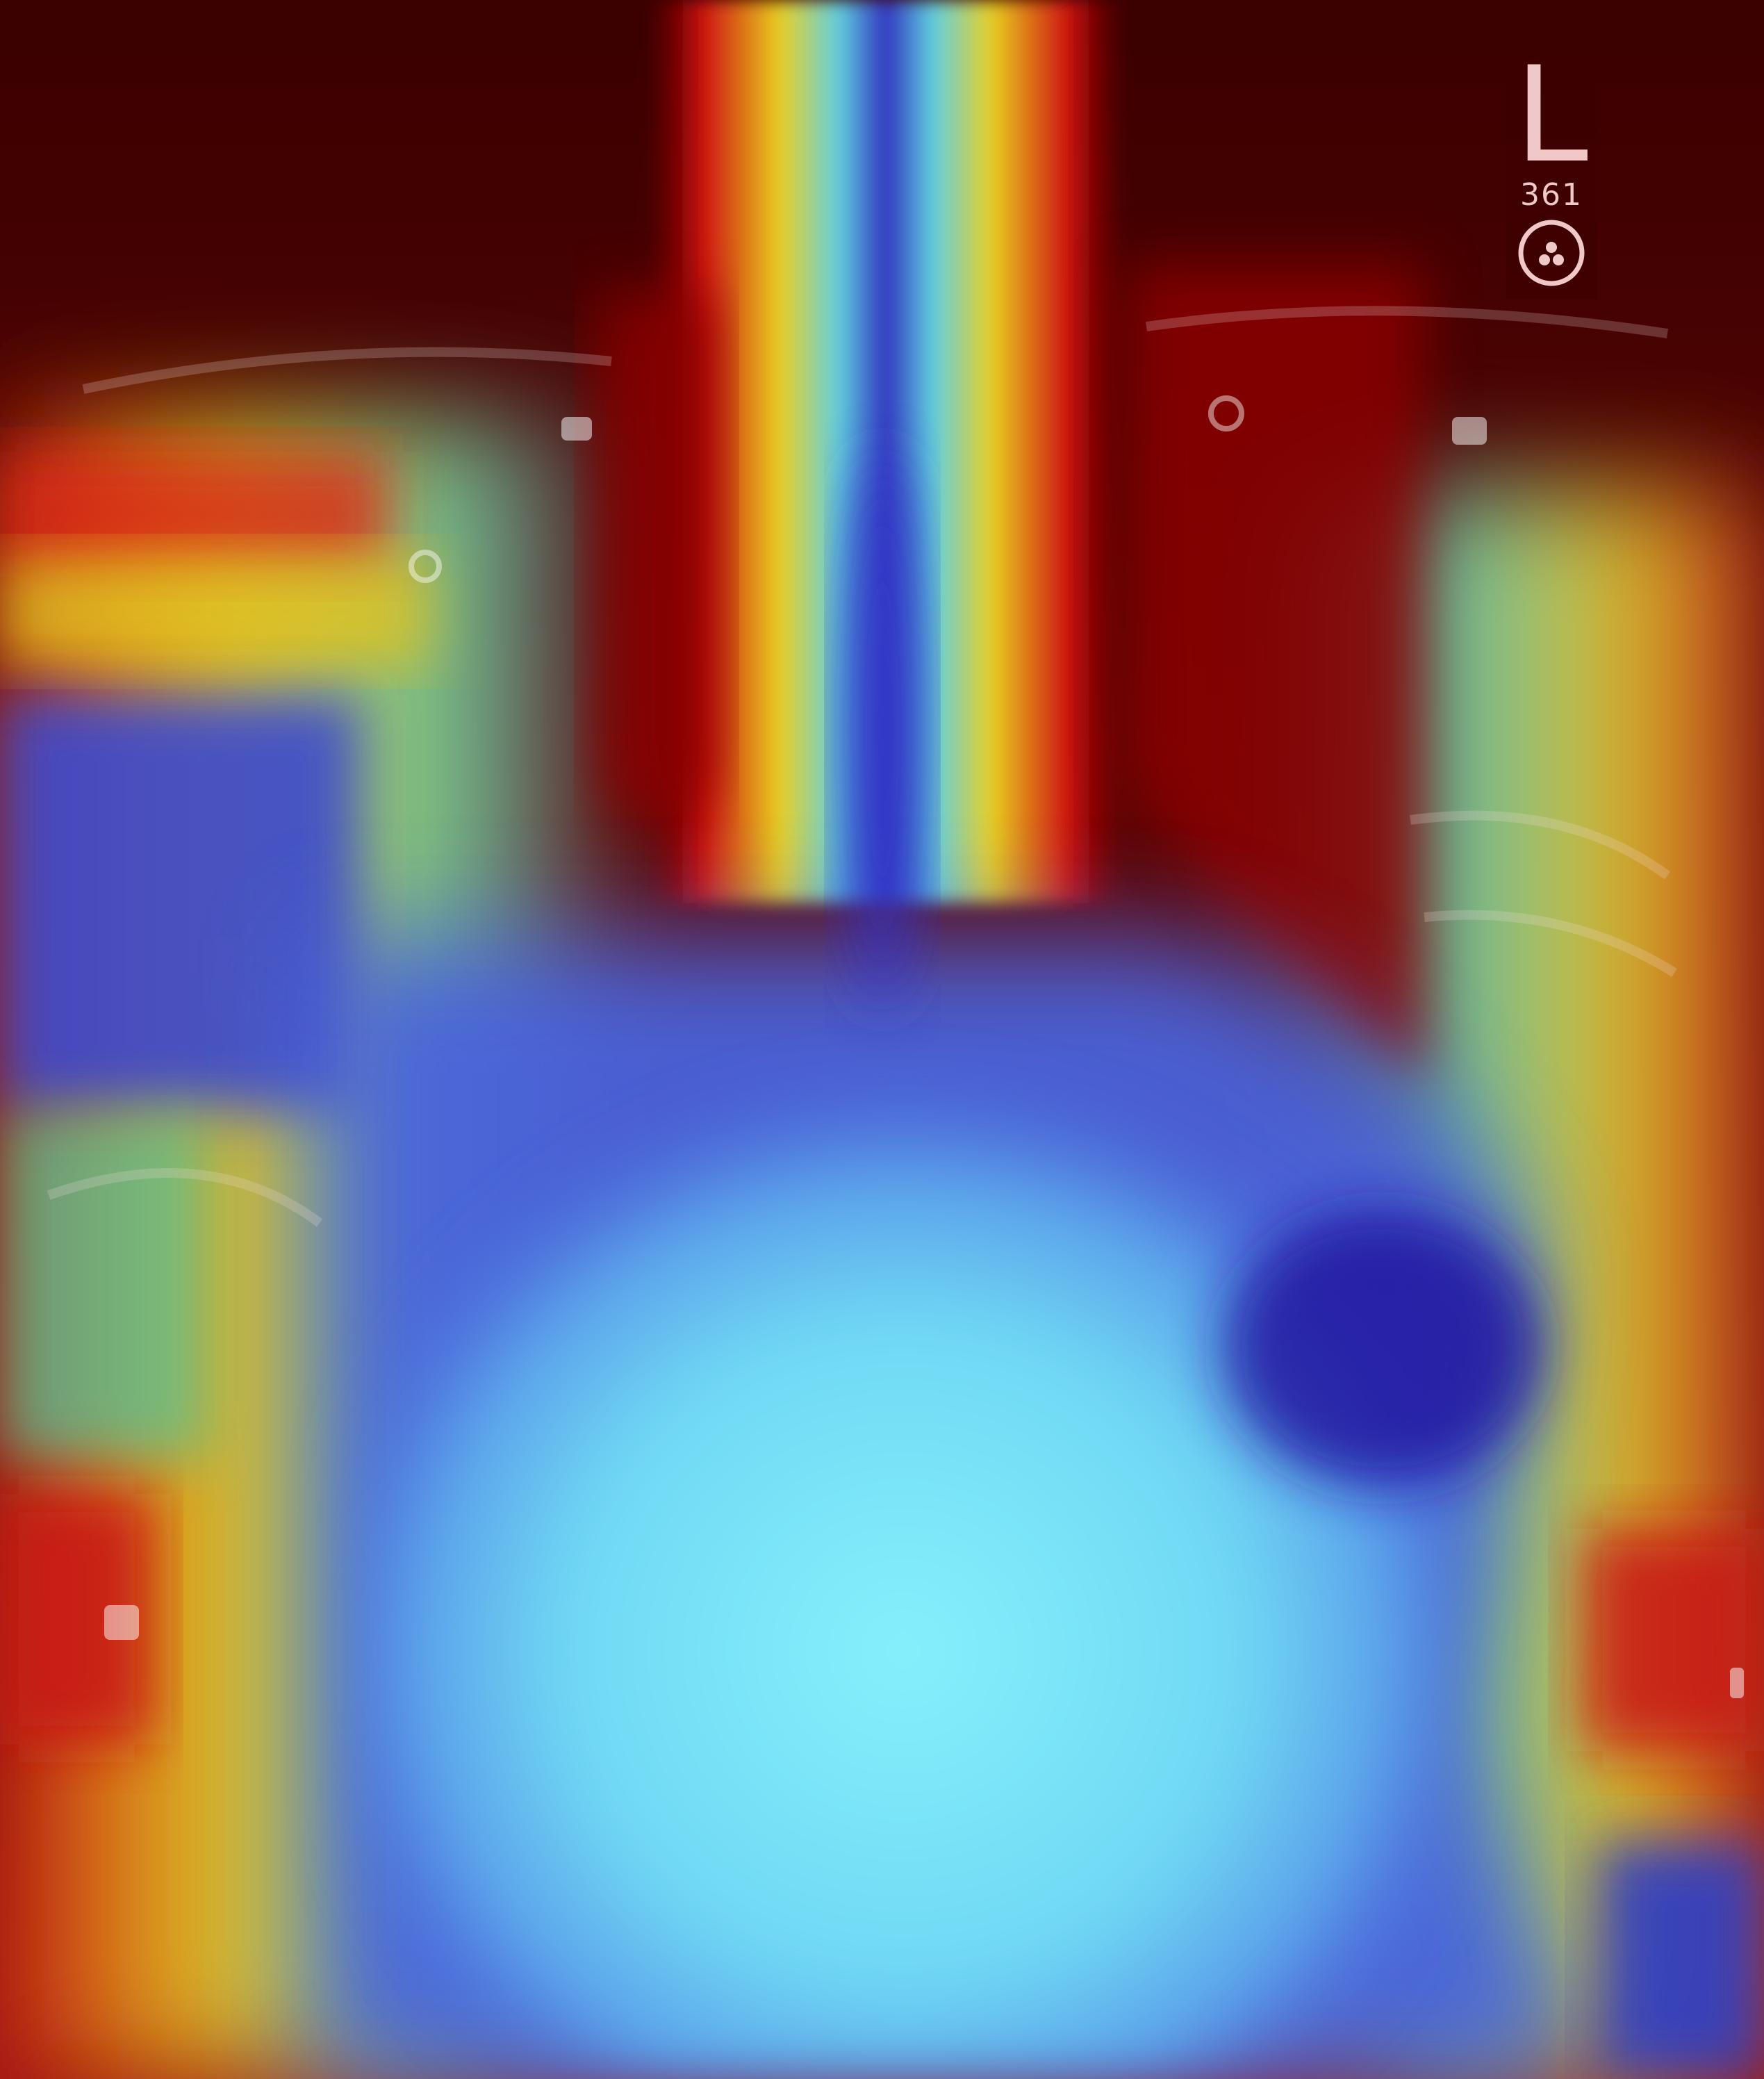 The image size is (1764, 2079). What do you see at coordinates (1551, 195) in the screenshot?
I see `marker-number: 361` at bounding box center [1551, 195].